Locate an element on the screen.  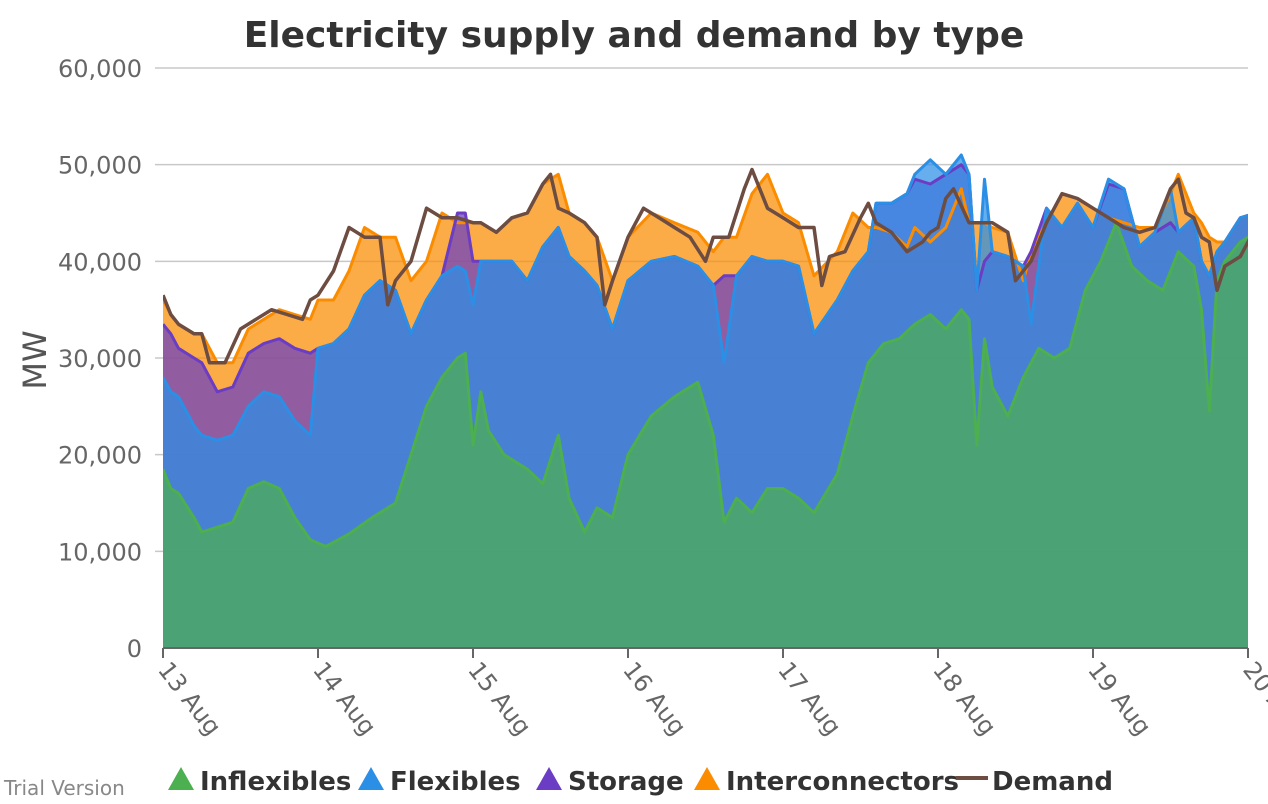
legend-label-demand: Demand is located at coordinates (1052, 782).